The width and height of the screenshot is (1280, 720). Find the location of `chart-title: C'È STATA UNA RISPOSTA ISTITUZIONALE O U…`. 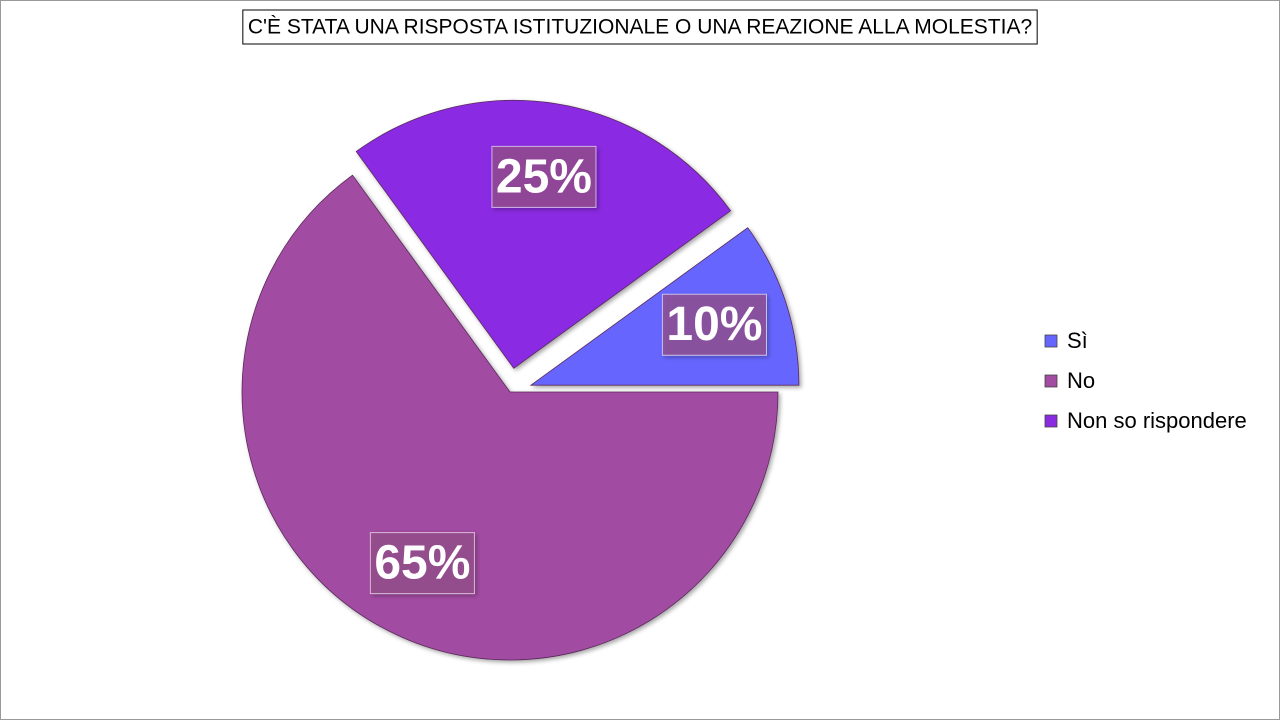

chart-title: C'È STATA UNA RISPOSTA ISTITUZIONALE O U… is located at coordinates (640, 27).